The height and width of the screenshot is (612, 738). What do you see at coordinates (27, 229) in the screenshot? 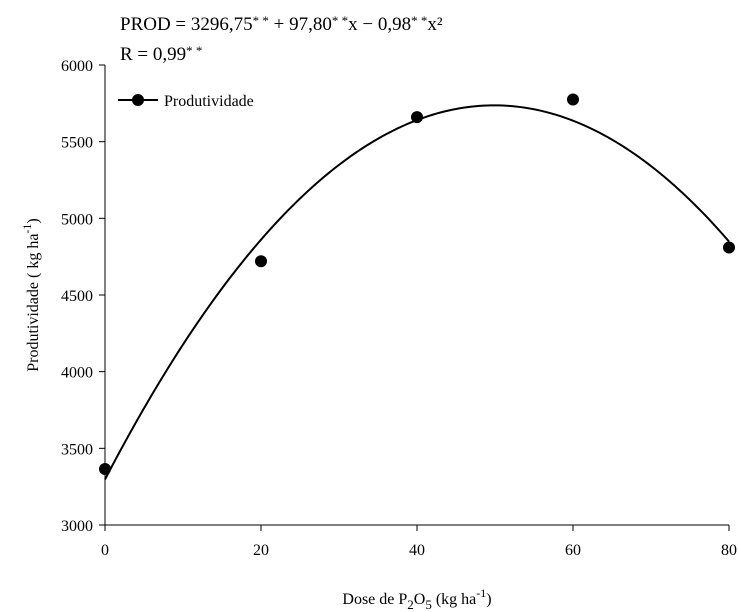
I see `y-label-sup: -1` at bounding box center [27, 229].